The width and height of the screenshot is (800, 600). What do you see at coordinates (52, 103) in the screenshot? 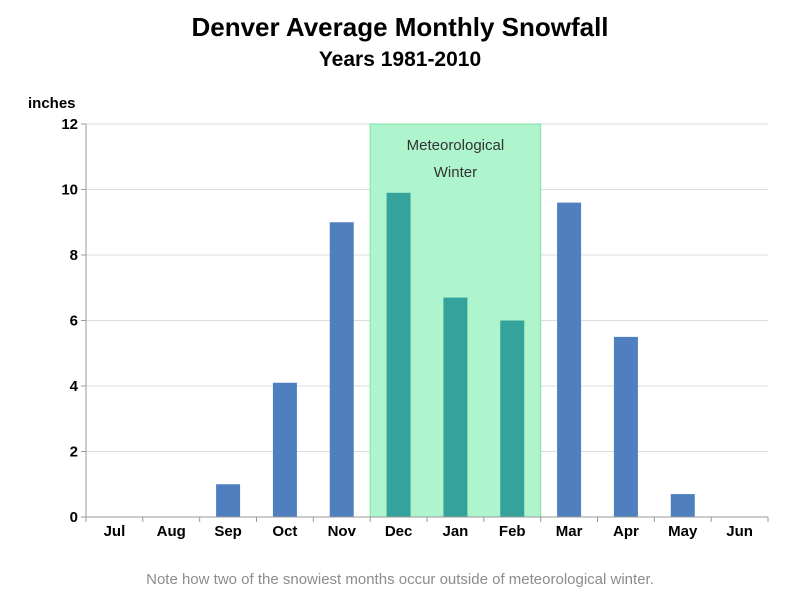
I see `y-axis-label: inches` at bounding box center [52, 103].